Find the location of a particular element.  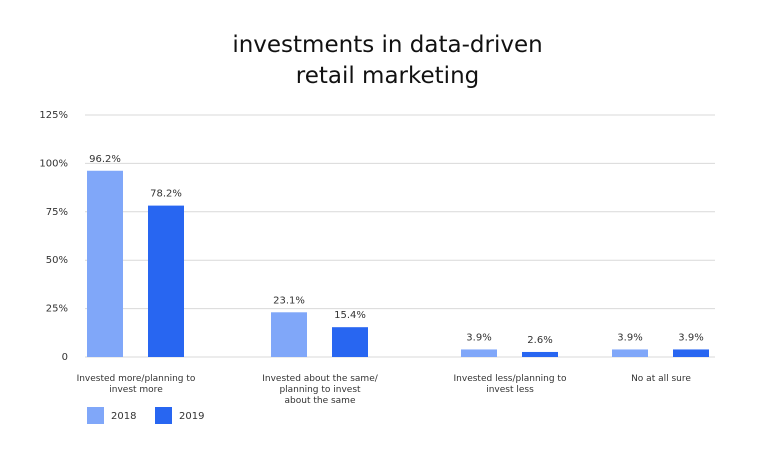

legend-label: 2018 is located at coordinates (123, 416).